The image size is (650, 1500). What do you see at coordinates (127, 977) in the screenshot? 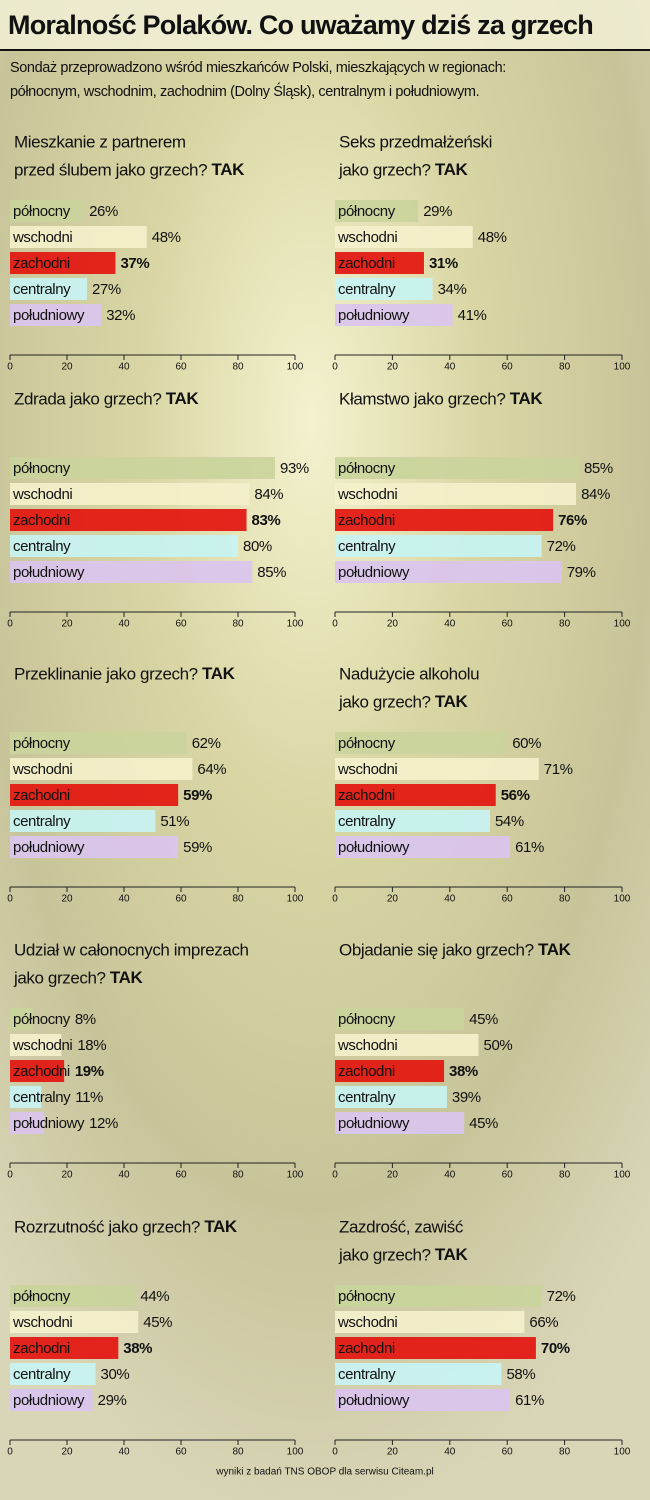
I see `panel-title-emphasis: TAK` at bounding box center [127, 977].